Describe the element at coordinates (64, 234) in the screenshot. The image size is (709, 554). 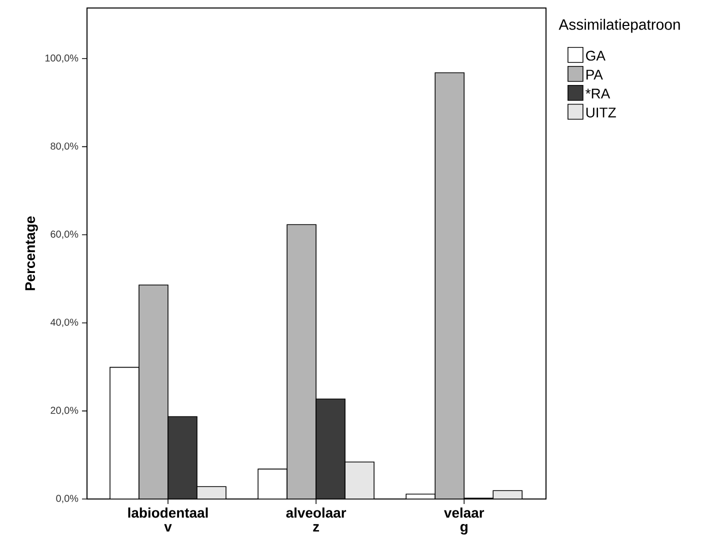
I see `y-tick-label: 60,0%` at that location.